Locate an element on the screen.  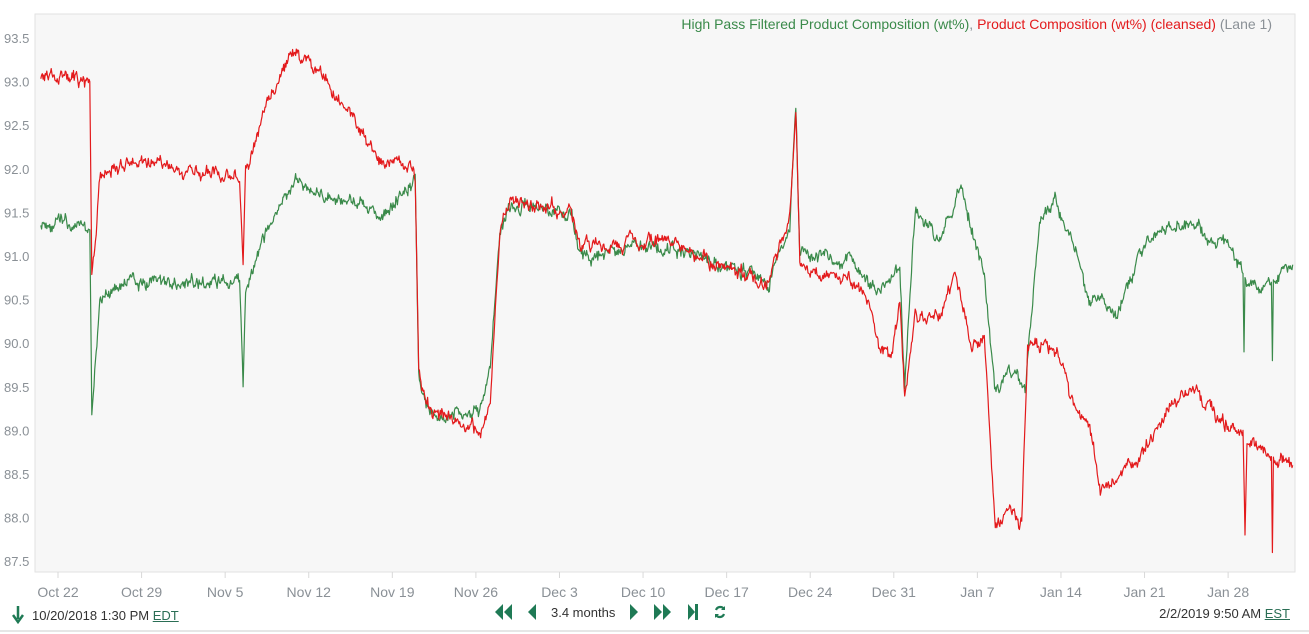
fast-forward-icon is located at coordinates (663, 612).